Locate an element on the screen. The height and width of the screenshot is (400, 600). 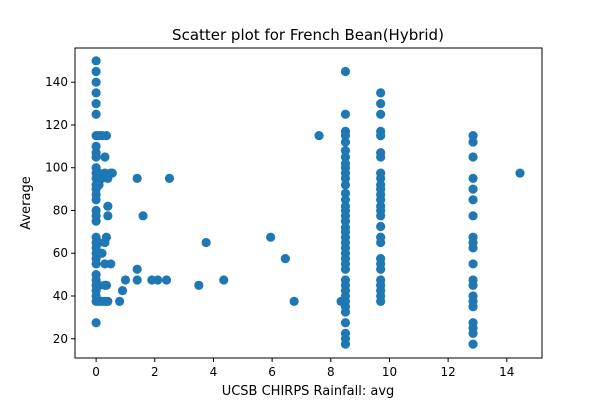
x-tick-label: 12 is located at coordinates (447, 372).